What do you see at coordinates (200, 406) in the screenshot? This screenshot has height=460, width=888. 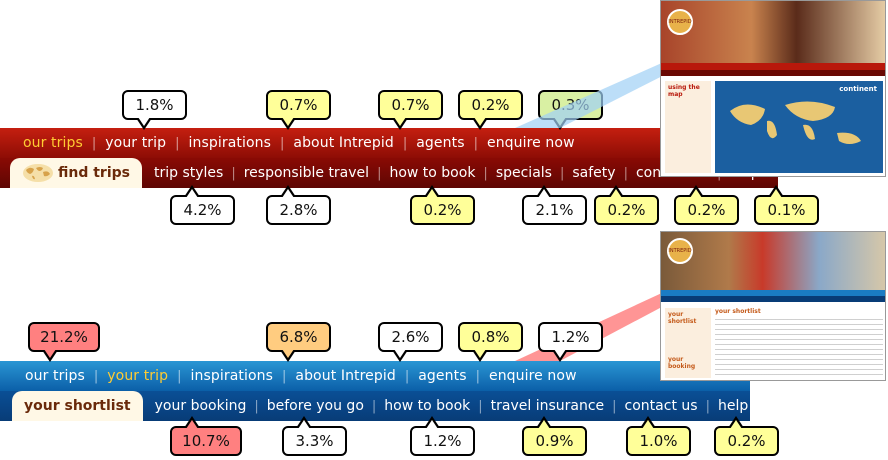 I see `sub-nav-your-booking: your booking` at bounding box center [200, 406].